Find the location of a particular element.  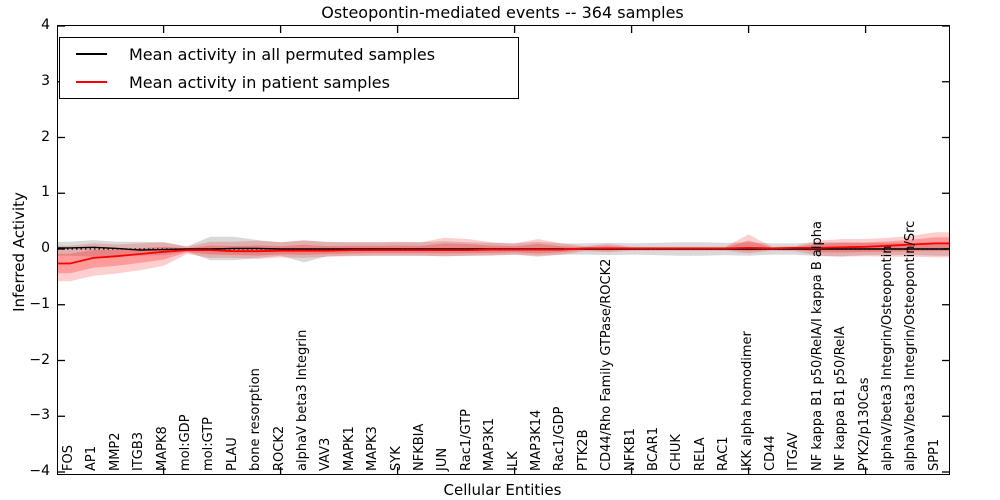

x-tick-label: ITGB3 is located at coordinates (139, 451).